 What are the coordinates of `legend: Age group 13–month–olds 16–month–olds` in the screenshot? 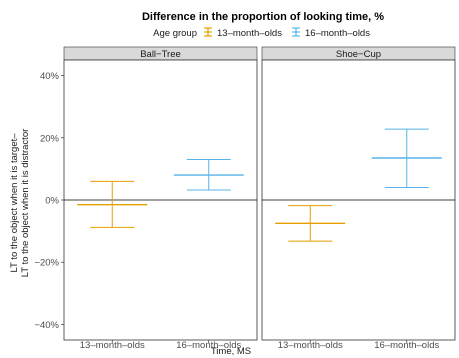 It's located at (261, 33).